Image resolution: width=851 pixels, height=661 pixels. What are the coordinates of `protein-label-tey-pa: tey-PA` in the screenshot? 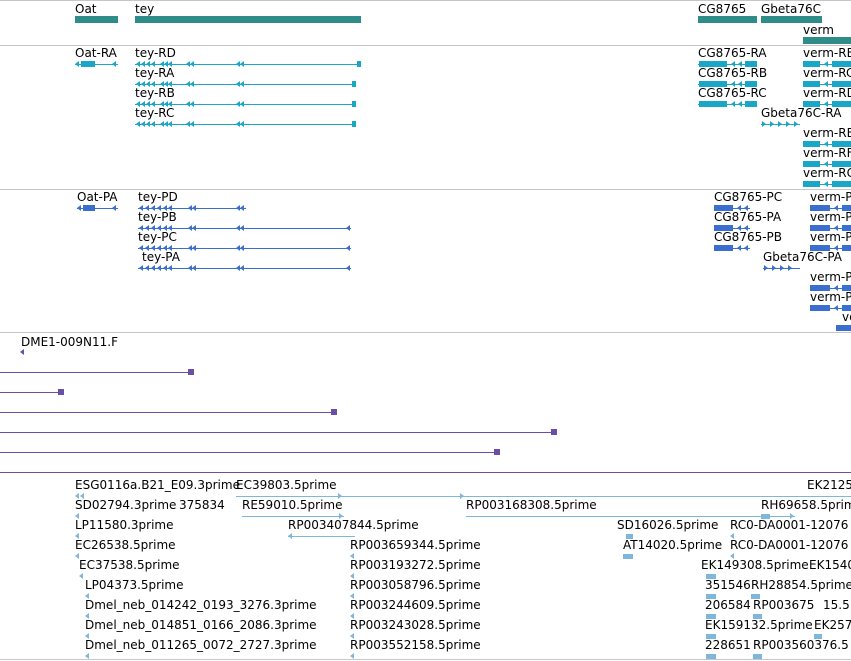 It's located at (161, 257).